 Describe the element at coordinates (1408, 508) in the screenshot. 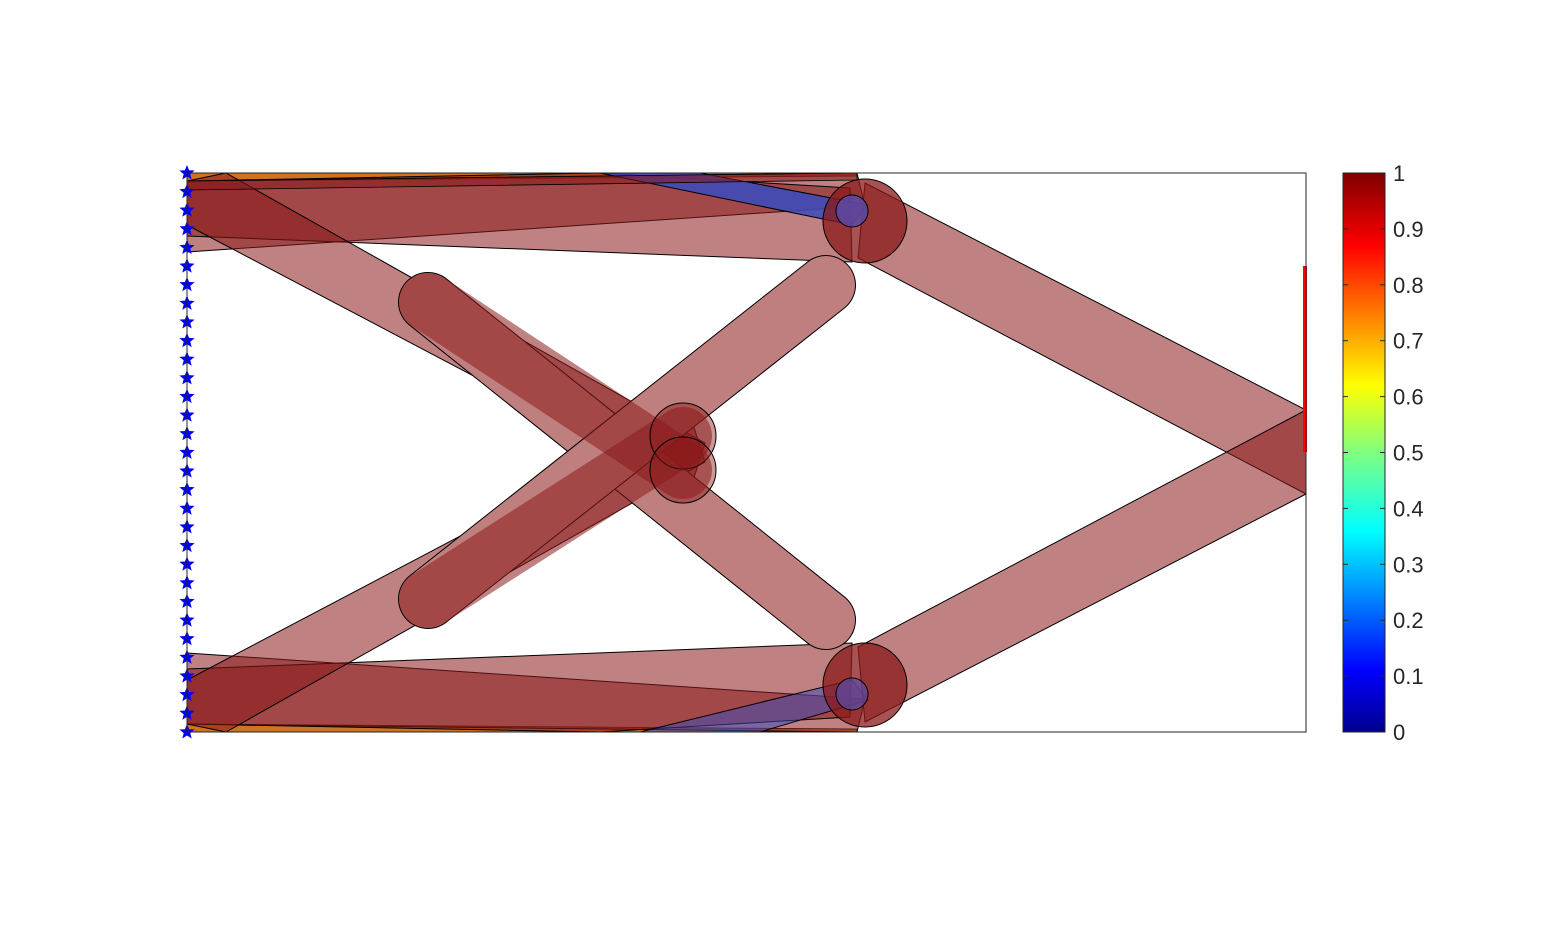

I see `colorbar-tick-label: 0.4` at that location.